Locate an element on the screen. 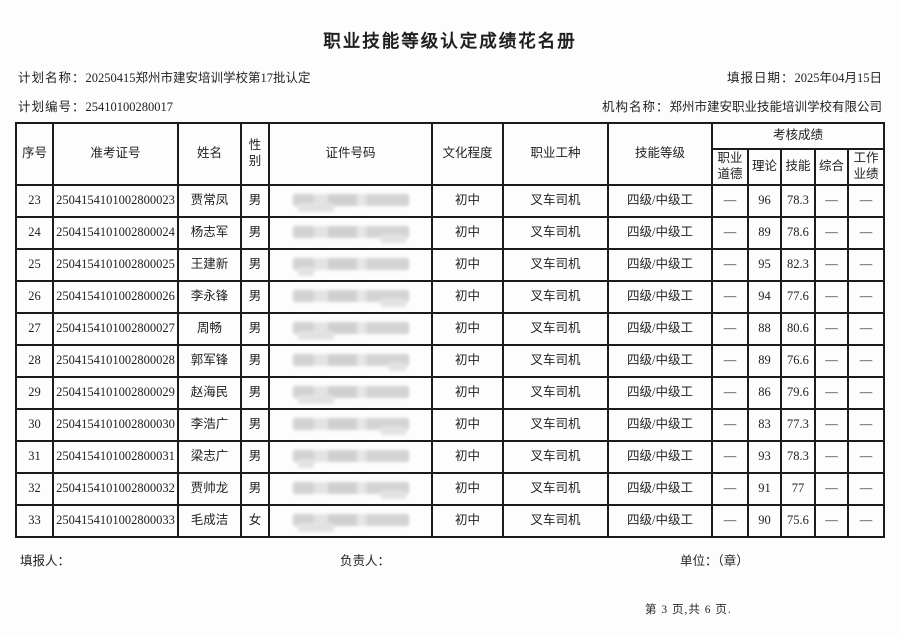 This screenshot has width=900, height=635. col-header-level: 技能等级 is located at coordinates (659, 154).